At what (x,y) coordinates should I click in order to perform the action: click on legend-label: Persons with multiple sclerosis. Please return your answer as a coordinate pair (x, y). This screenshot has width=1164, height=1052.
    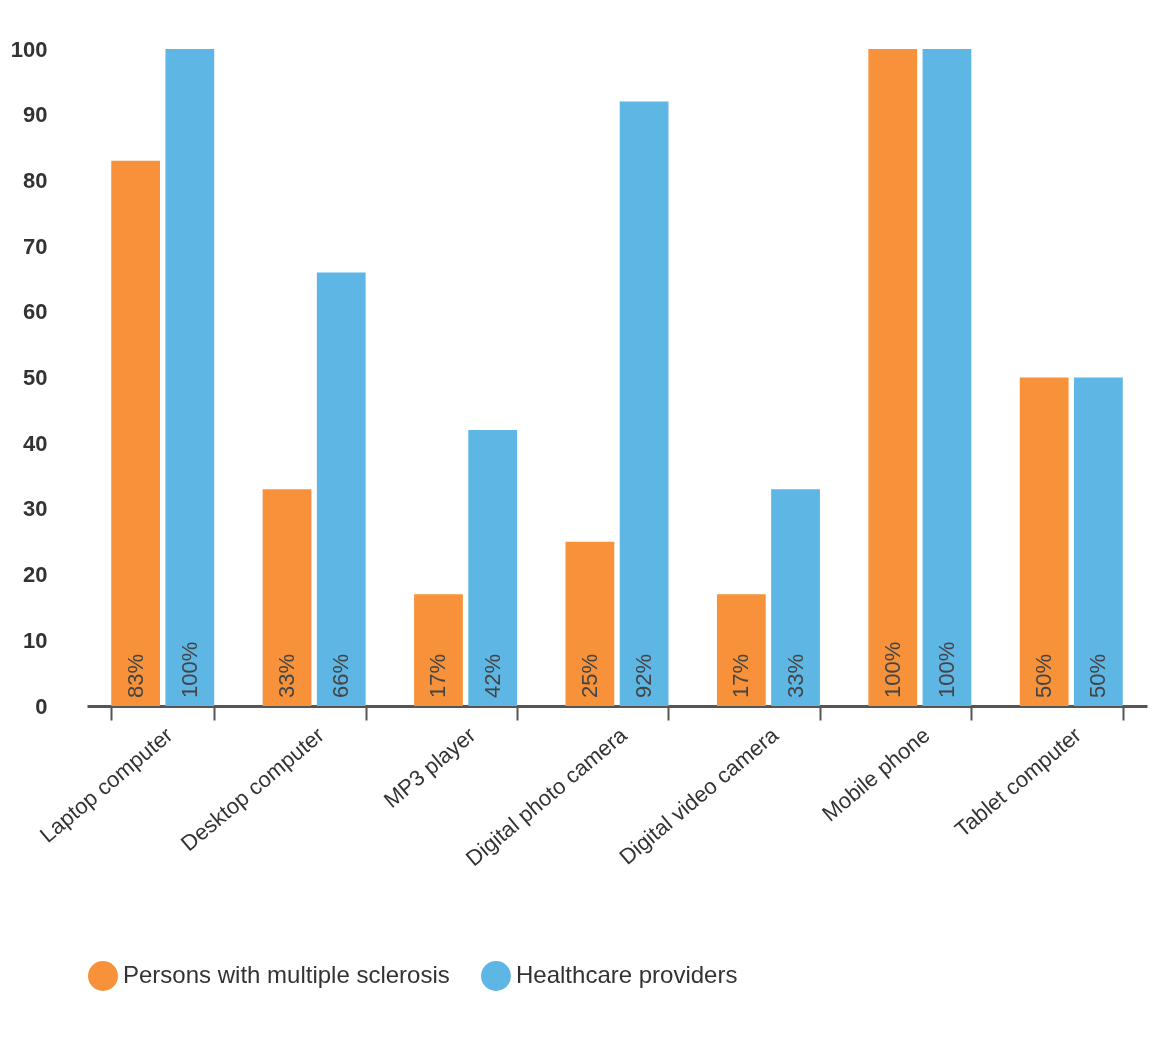
    Looking at the image, I should click on (286, 974).